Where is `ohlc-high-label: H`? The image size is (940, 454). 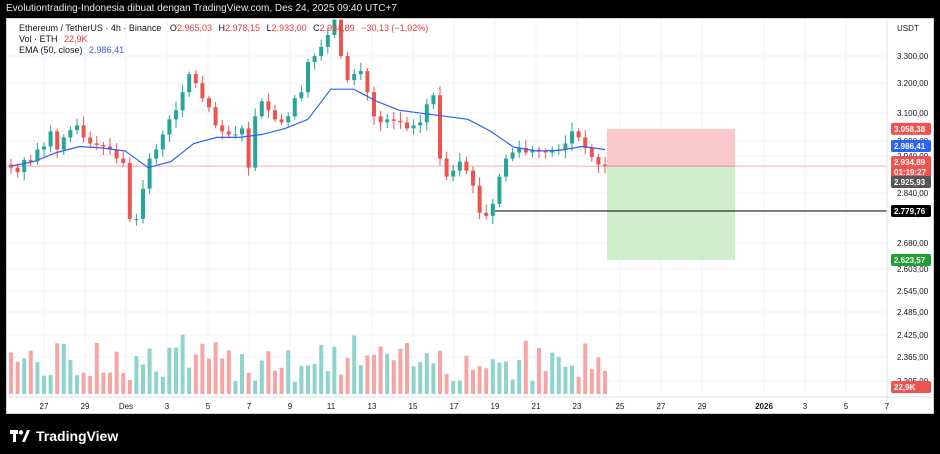
ohlc-high-label: H is located at coordinates (222, 28).